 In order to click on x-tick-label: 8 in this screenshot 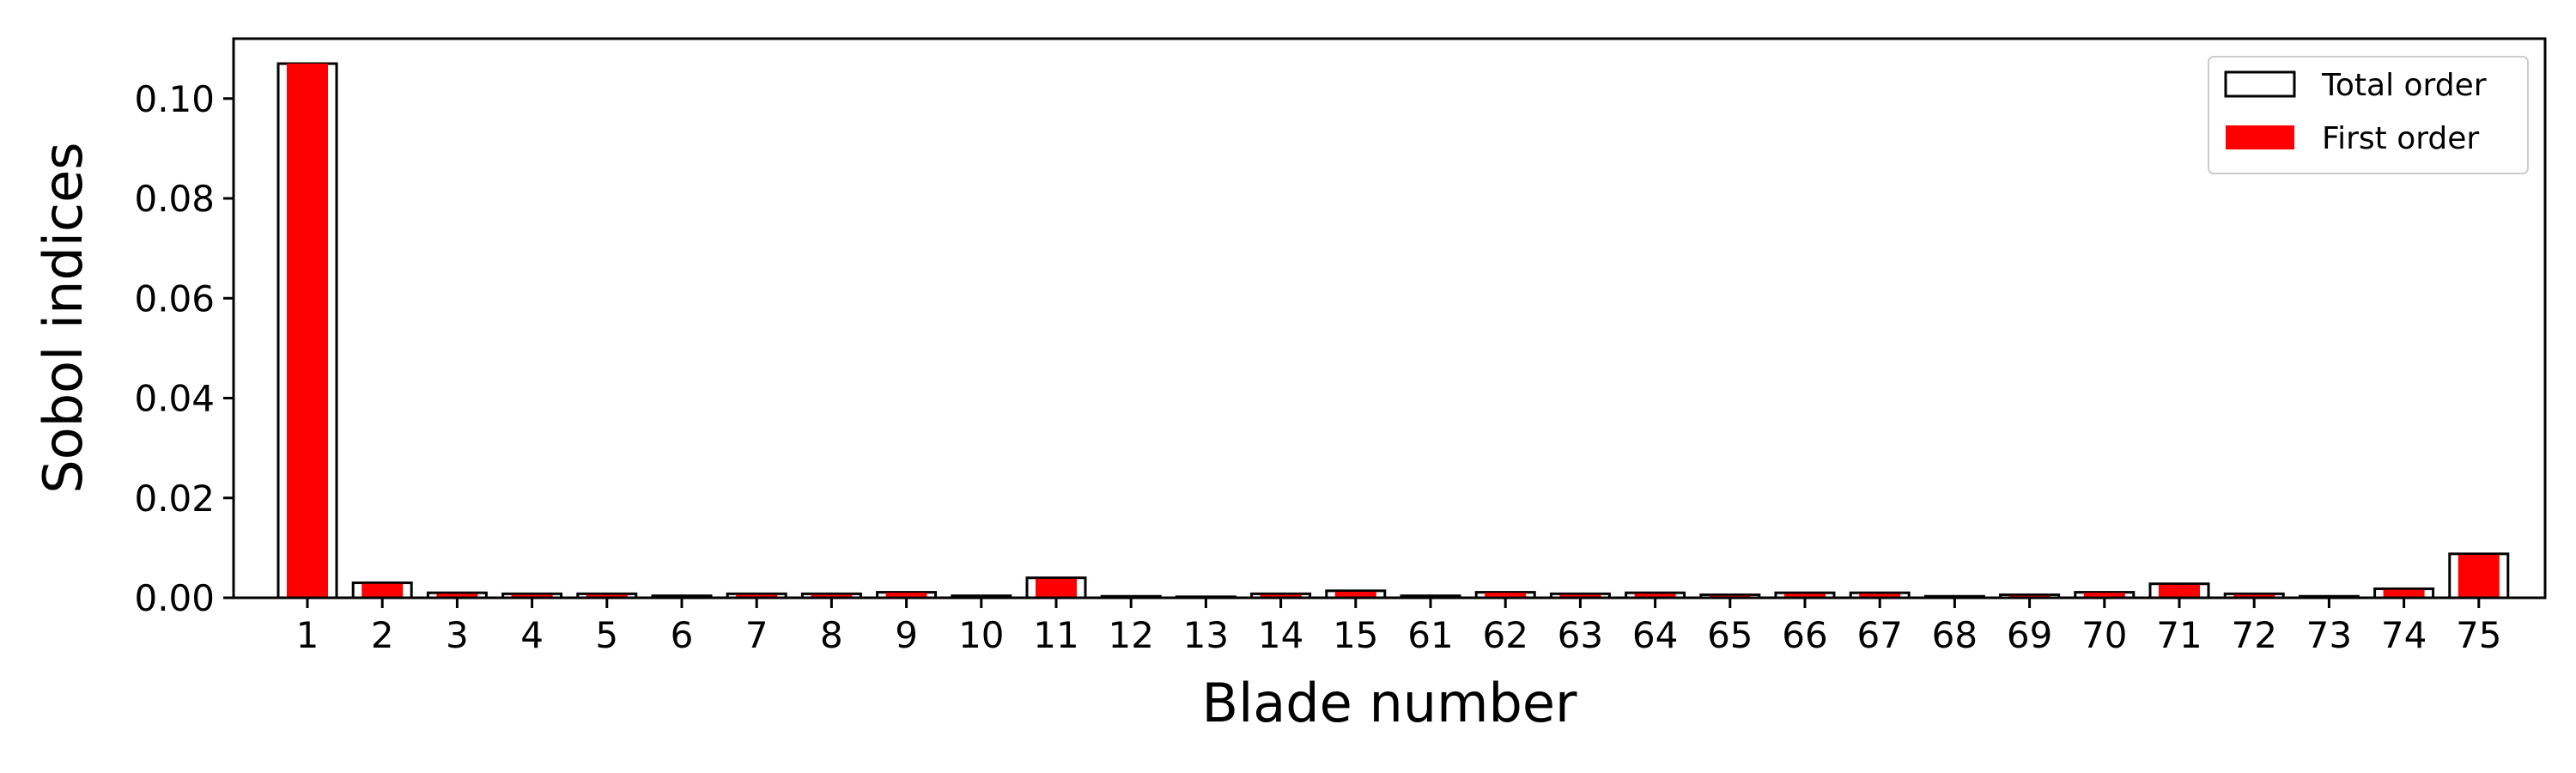, I will do `click(832, 635)`.